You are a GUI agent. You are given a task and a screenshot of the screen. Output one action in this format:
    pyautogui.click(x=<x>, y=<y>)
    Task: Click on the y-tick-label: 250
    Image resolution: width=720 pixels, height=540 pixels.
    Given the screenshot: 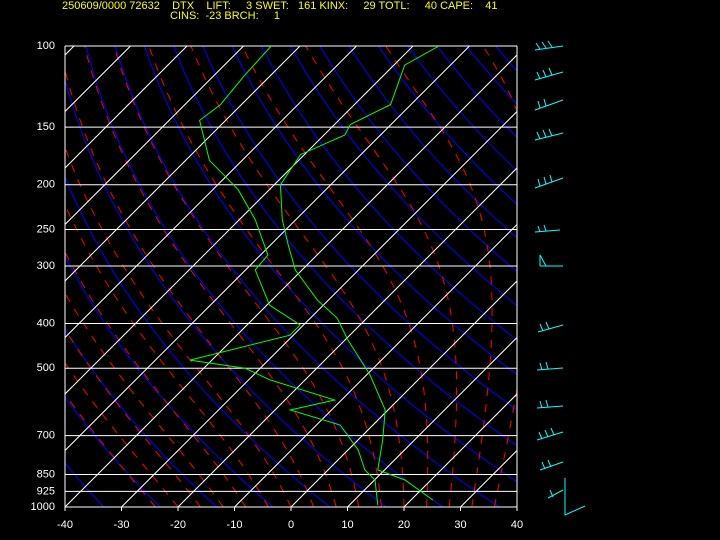 What is the action you would take?
    pyautogui.click(x=46, y=229)
    